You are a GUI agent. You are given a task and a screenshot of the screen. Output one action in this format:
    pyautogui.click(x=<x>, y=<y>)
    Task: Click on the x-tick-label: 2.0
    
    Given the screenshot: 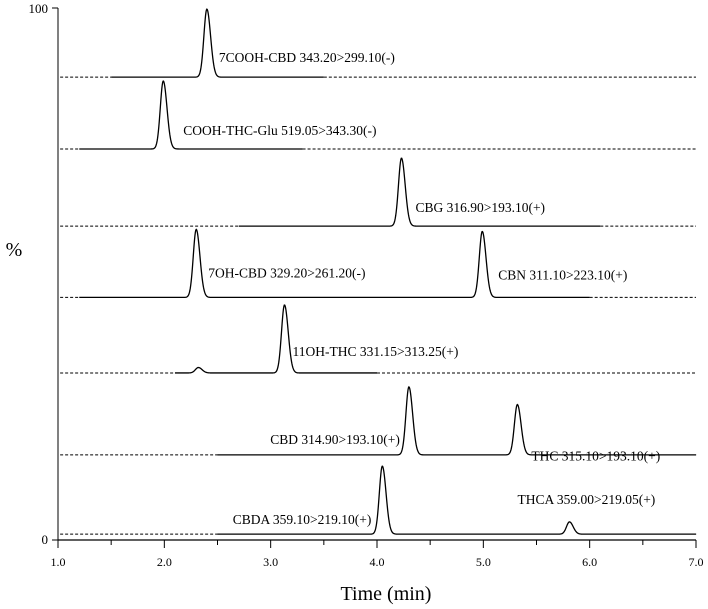 What is the action you would take?
    pyautogui.click(x=164, y=562)
    